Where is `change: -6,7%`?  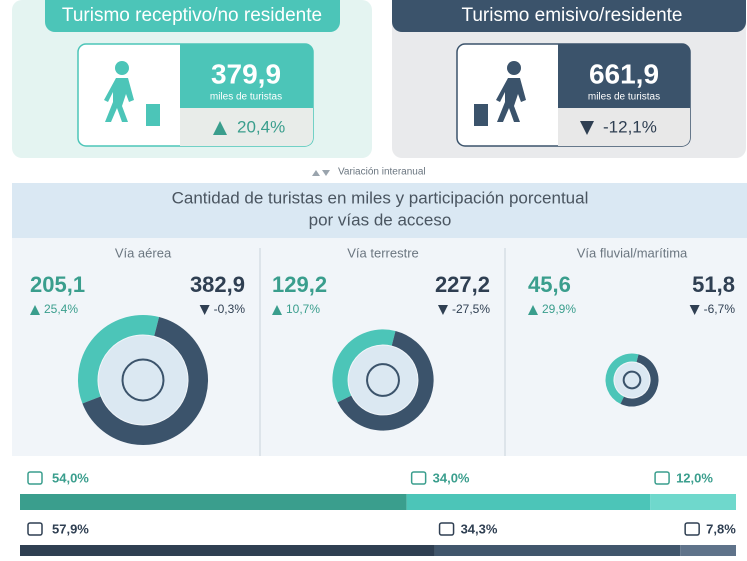
change: -6,7% is located at coordinates (720, 309).